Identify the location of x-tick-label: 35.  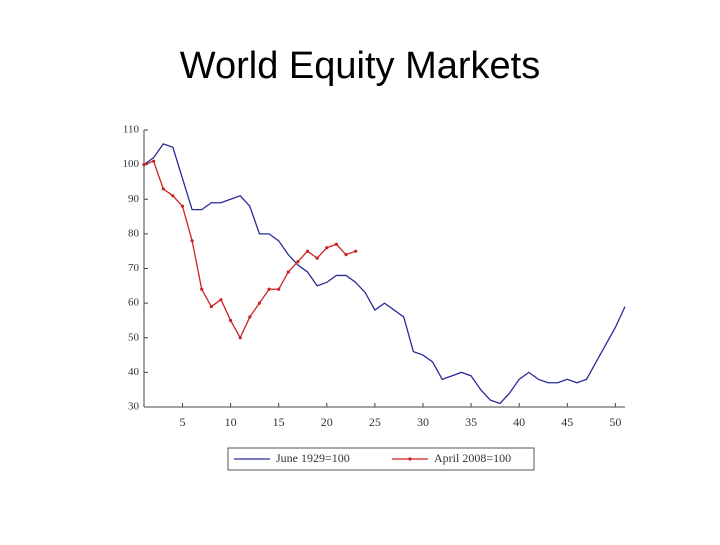
(471, 422).